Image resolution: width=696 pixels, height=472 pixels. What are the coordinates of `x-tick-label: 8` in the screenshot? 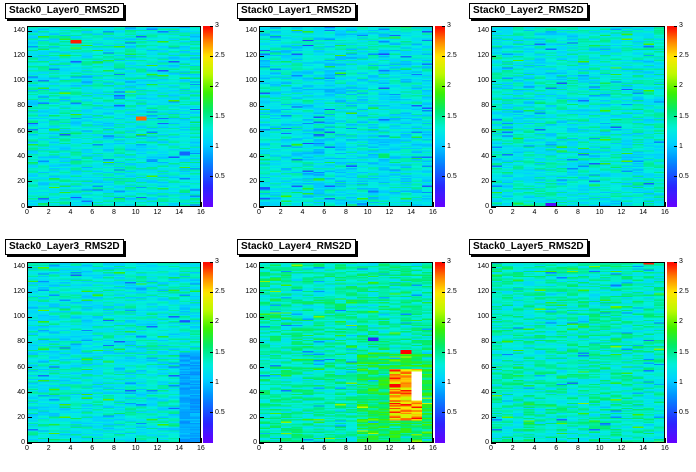 It's located at (114, 448).